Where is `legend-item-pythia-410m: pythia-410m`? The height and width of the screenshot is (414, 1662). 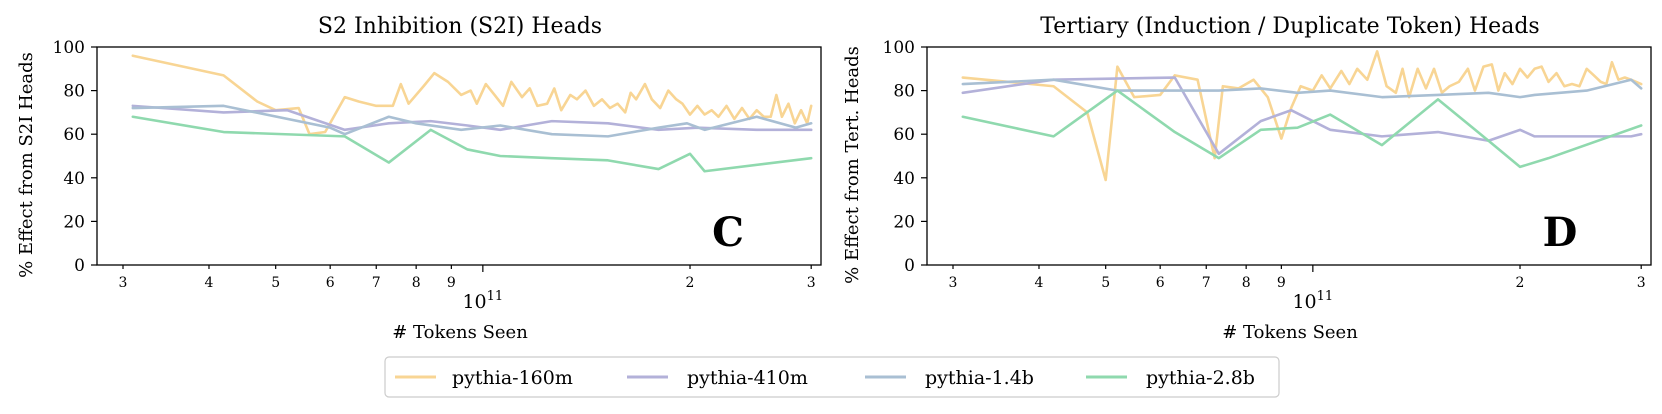
legend-item-pythia-410m: pythia-410m is located at coordinates (717, 378).